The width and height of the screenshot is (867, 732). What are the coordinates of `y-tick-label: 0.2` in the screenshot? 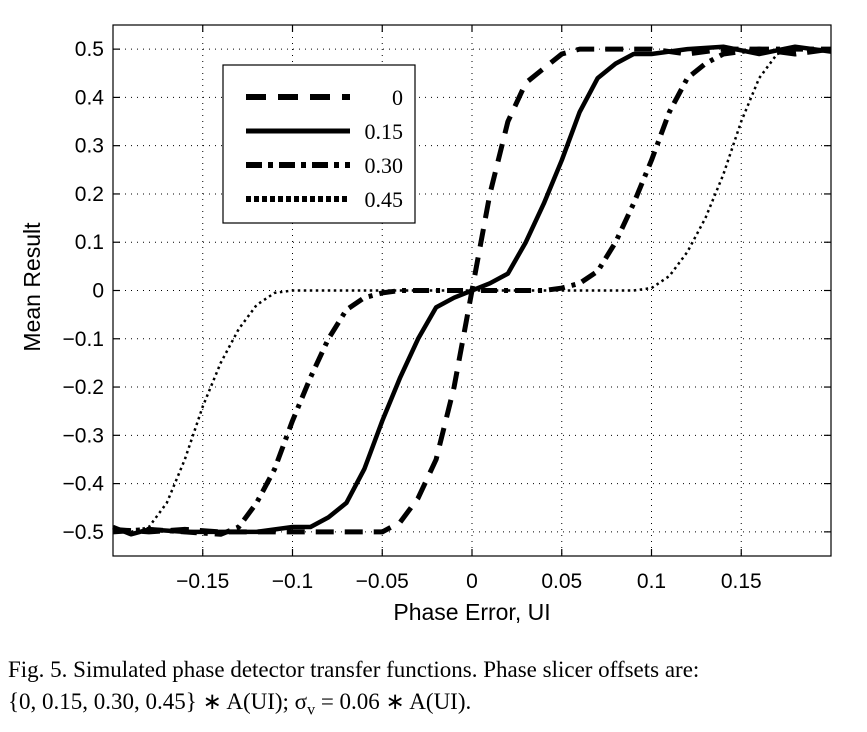 It's located at (89, 194).